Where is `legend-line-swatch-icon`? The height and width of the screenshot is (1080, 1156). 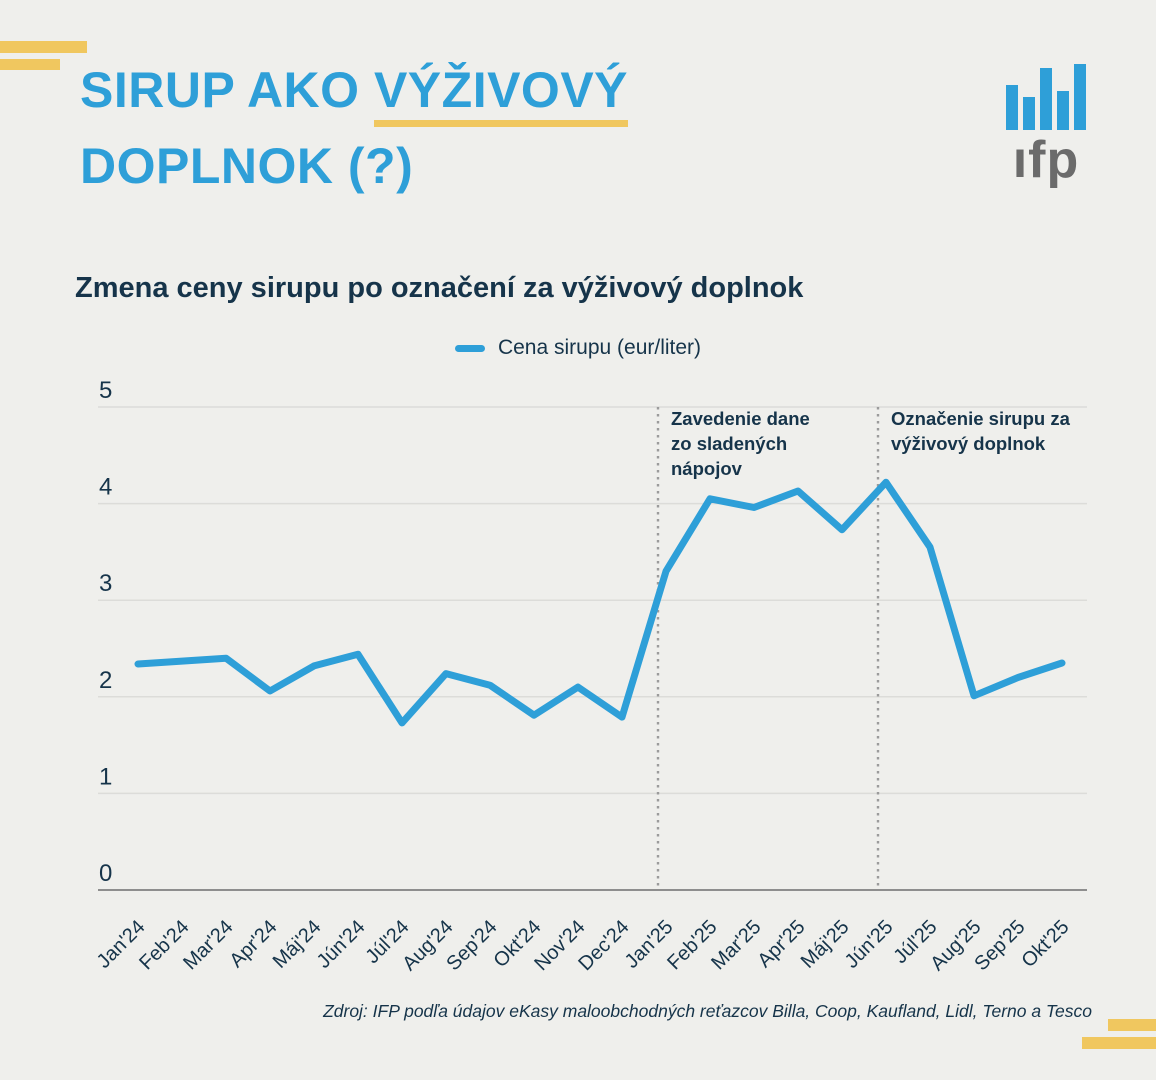
legend-line-swatch-icon is located at coordinates (469, 348).